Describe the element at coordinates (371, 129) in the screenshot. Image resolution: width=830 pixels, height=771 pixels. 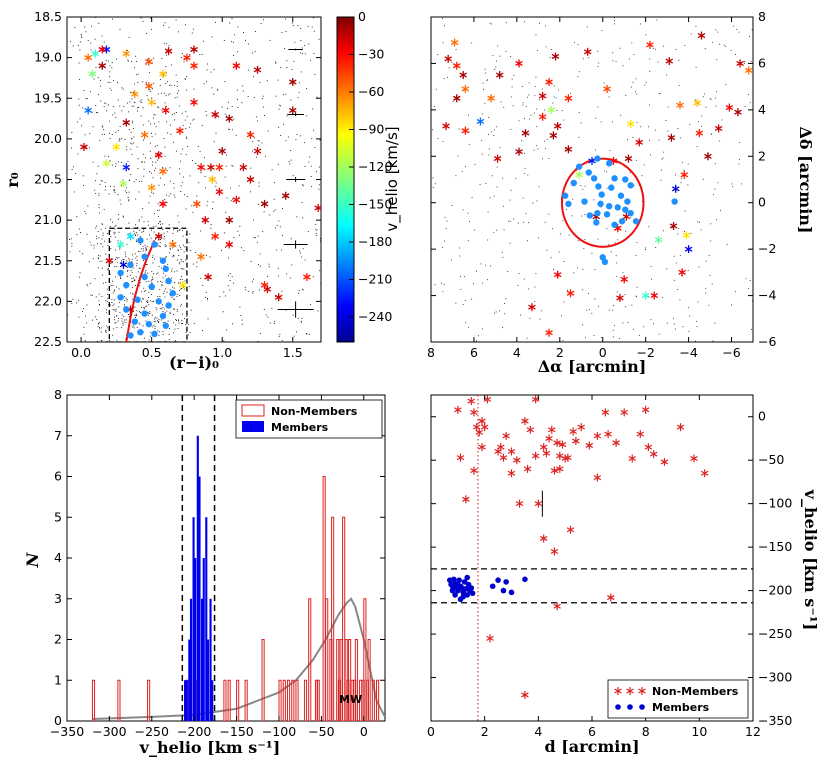
I see `colorbar-tick-label: −90` at that location.